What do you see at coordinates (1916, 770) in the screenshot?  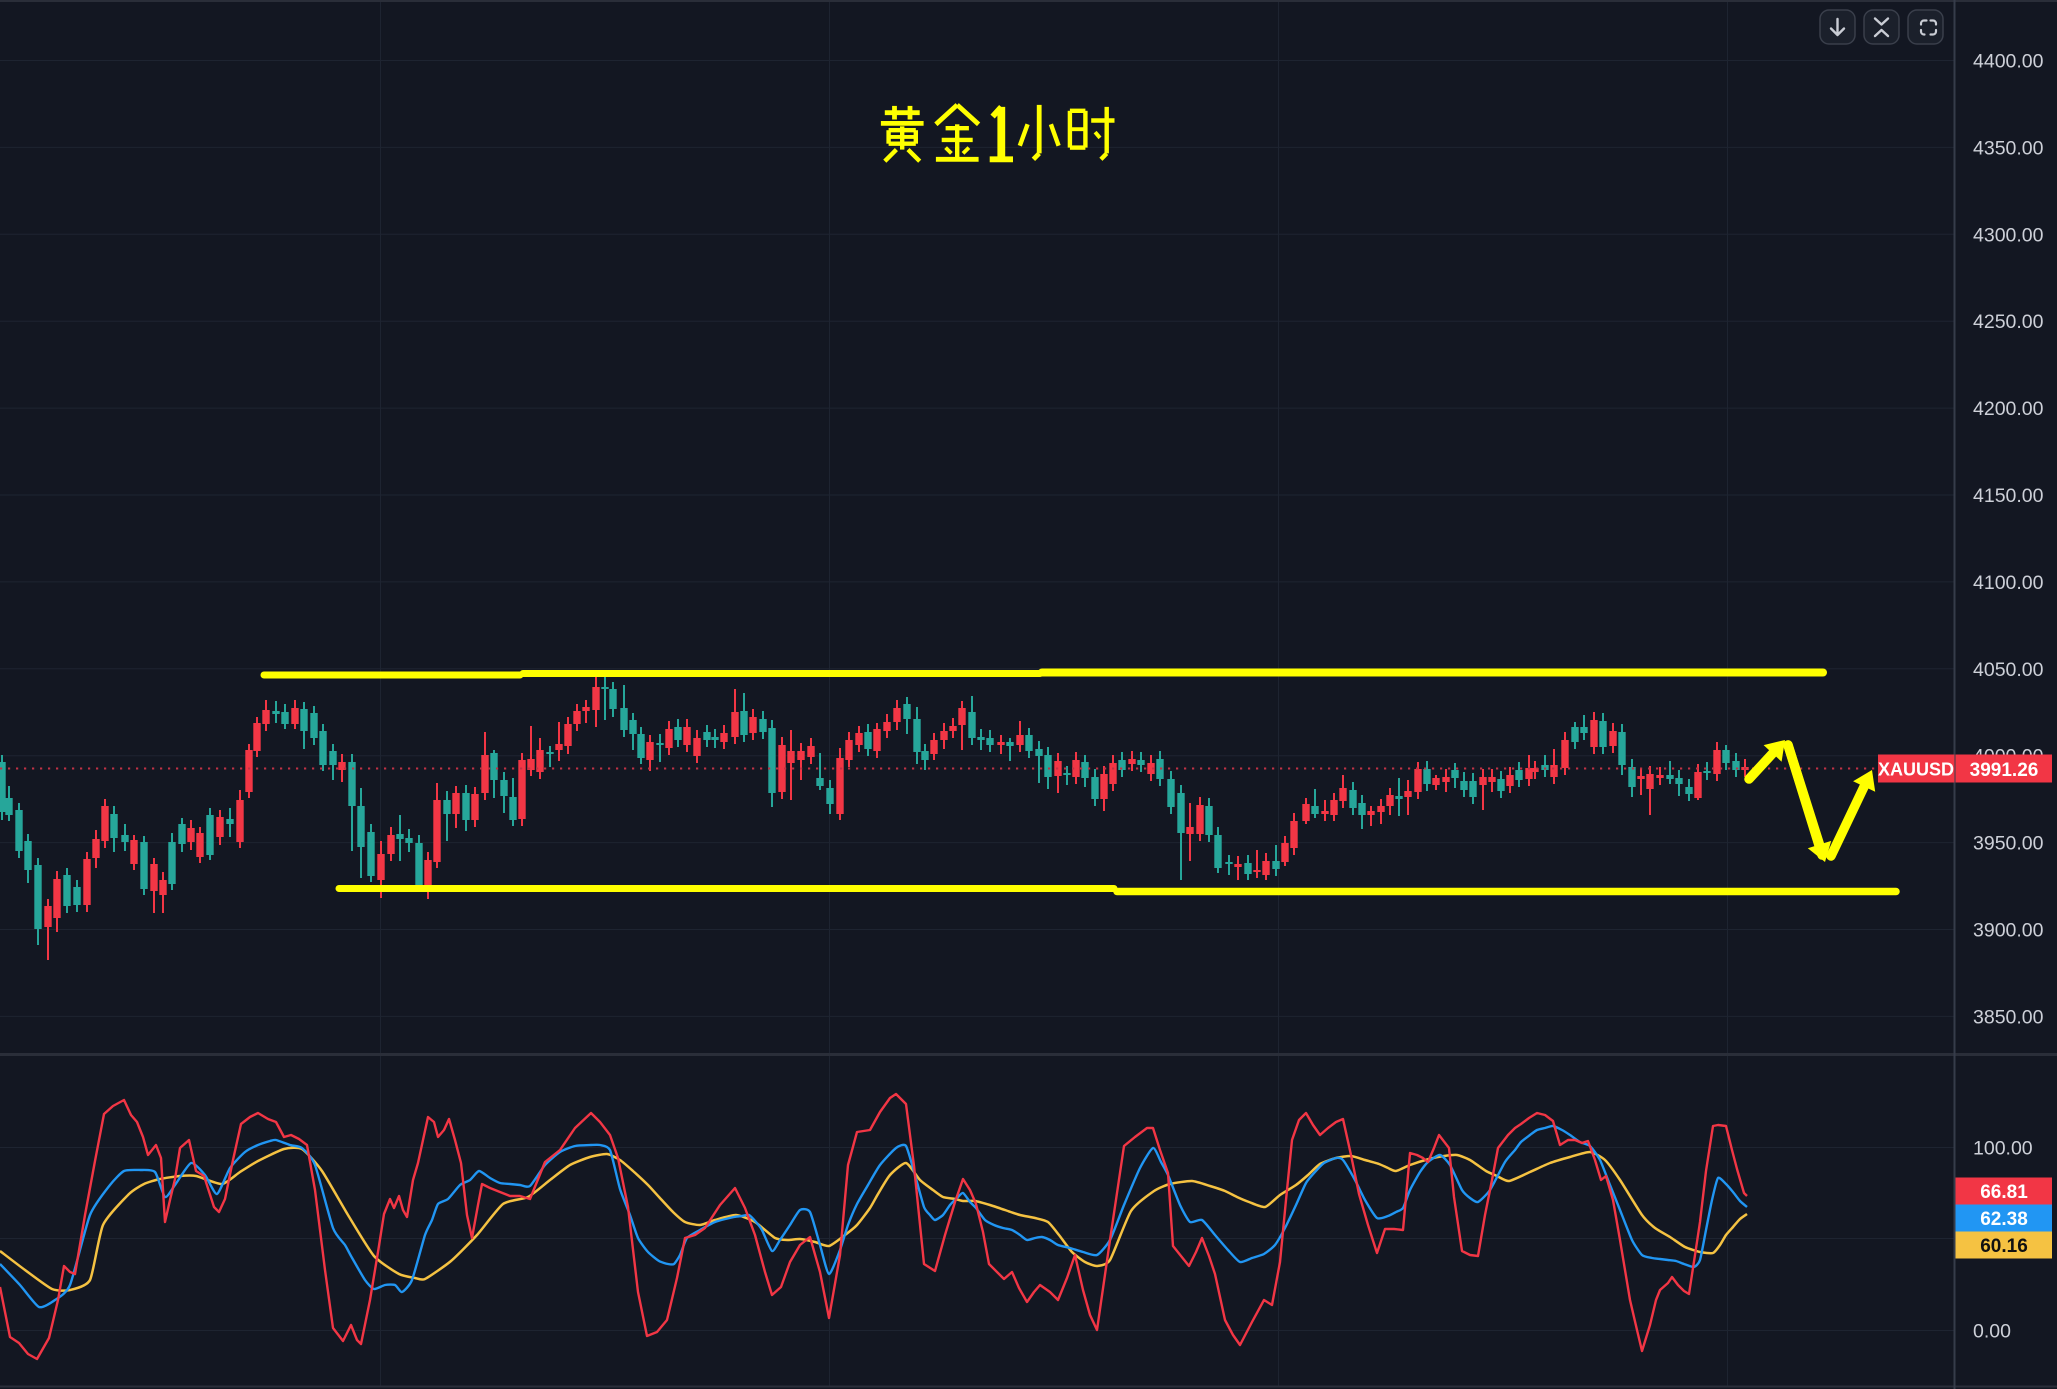 I see `svg-text: XAUUSD` at bounding box center [1916, 770].